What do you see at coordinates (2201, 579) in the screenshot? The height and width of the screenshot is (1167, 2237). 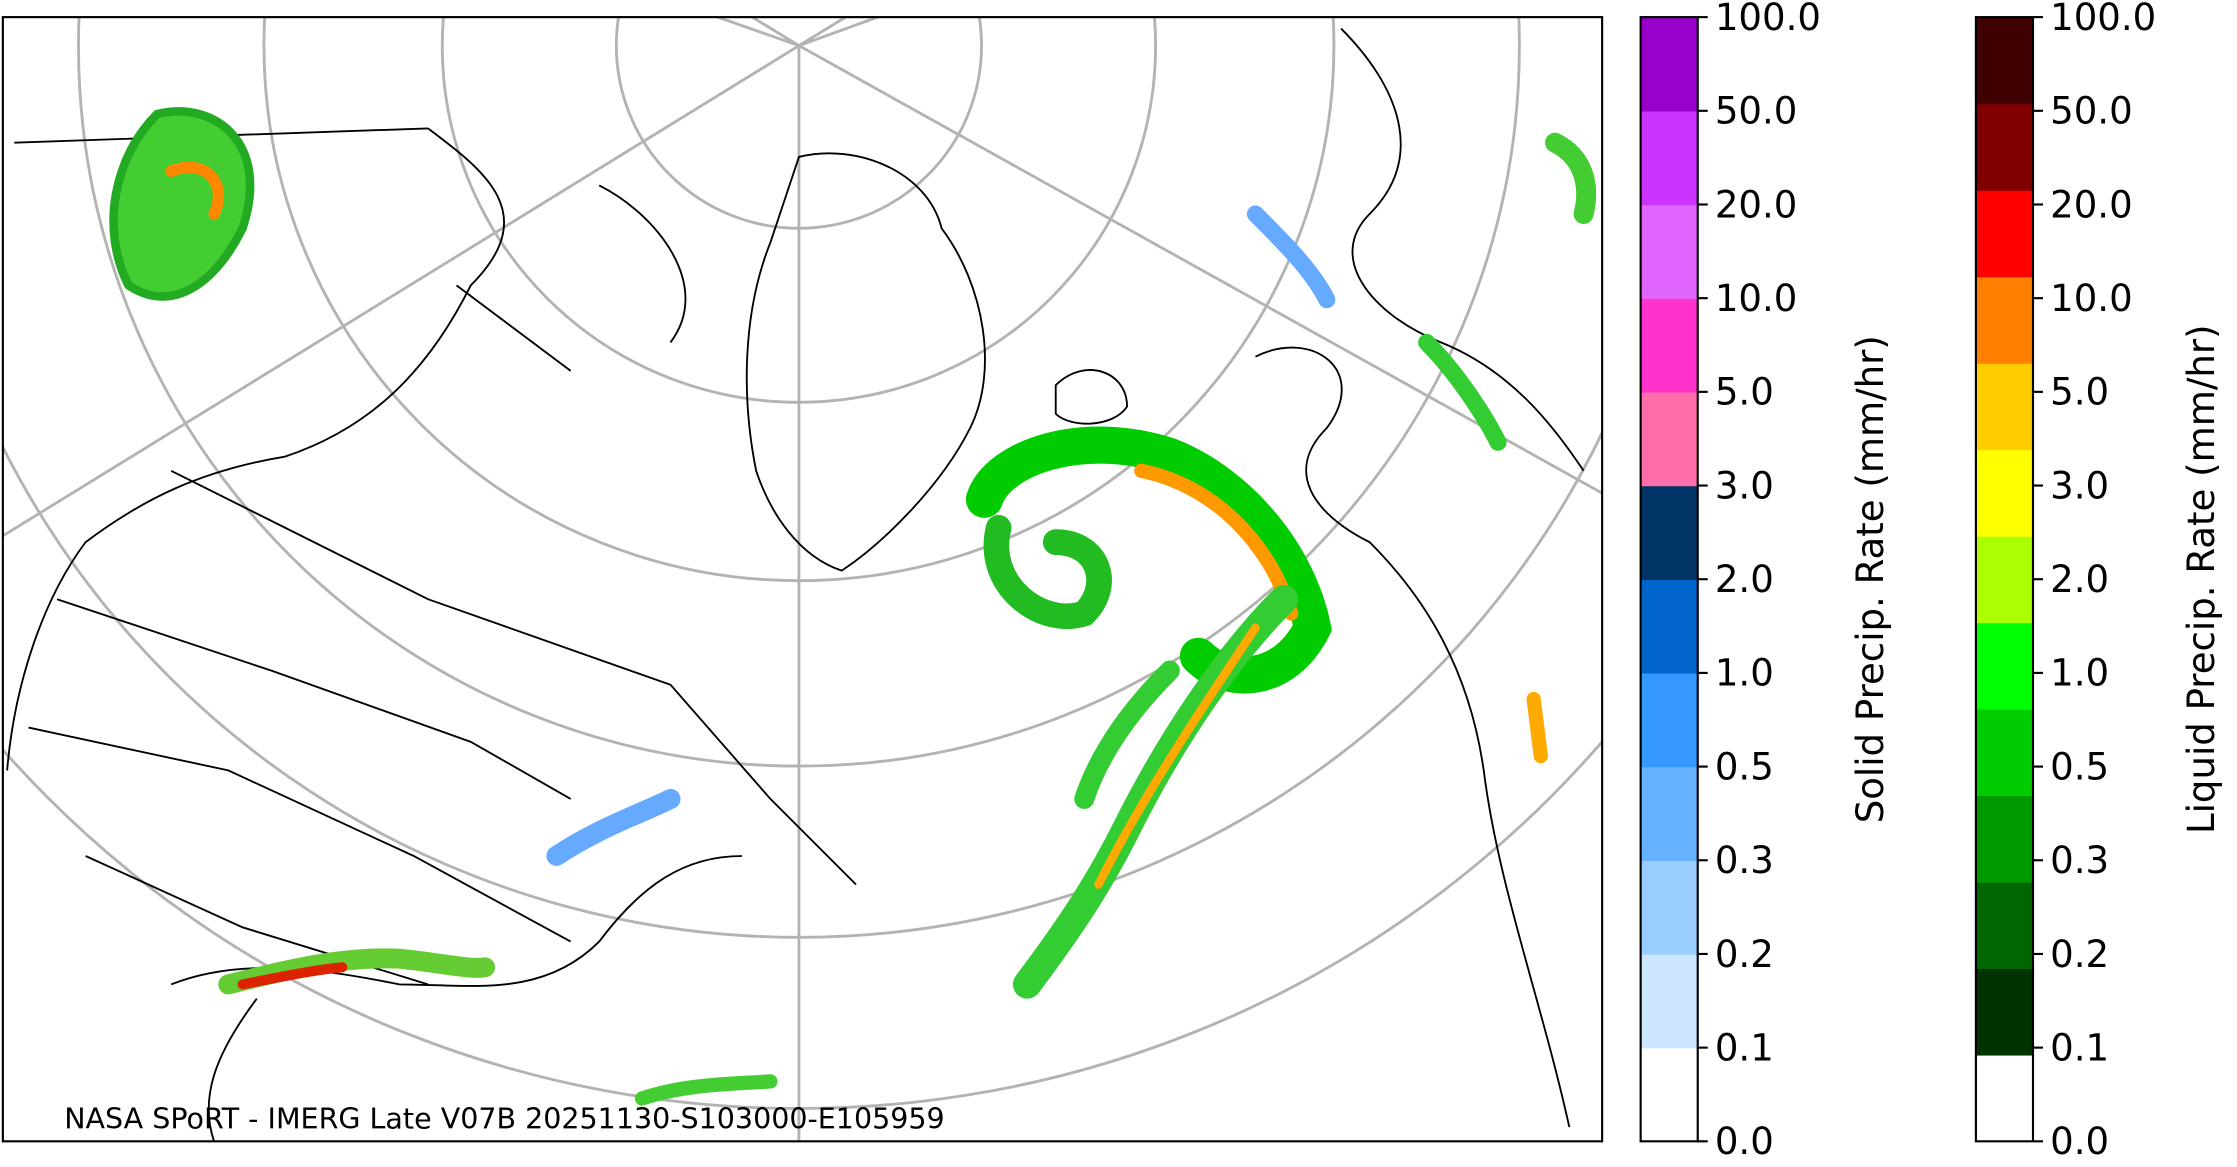 I see `colorbar-label: Liquid Precip. Rate (mm/hr)` at bounding box center [2201, 579].